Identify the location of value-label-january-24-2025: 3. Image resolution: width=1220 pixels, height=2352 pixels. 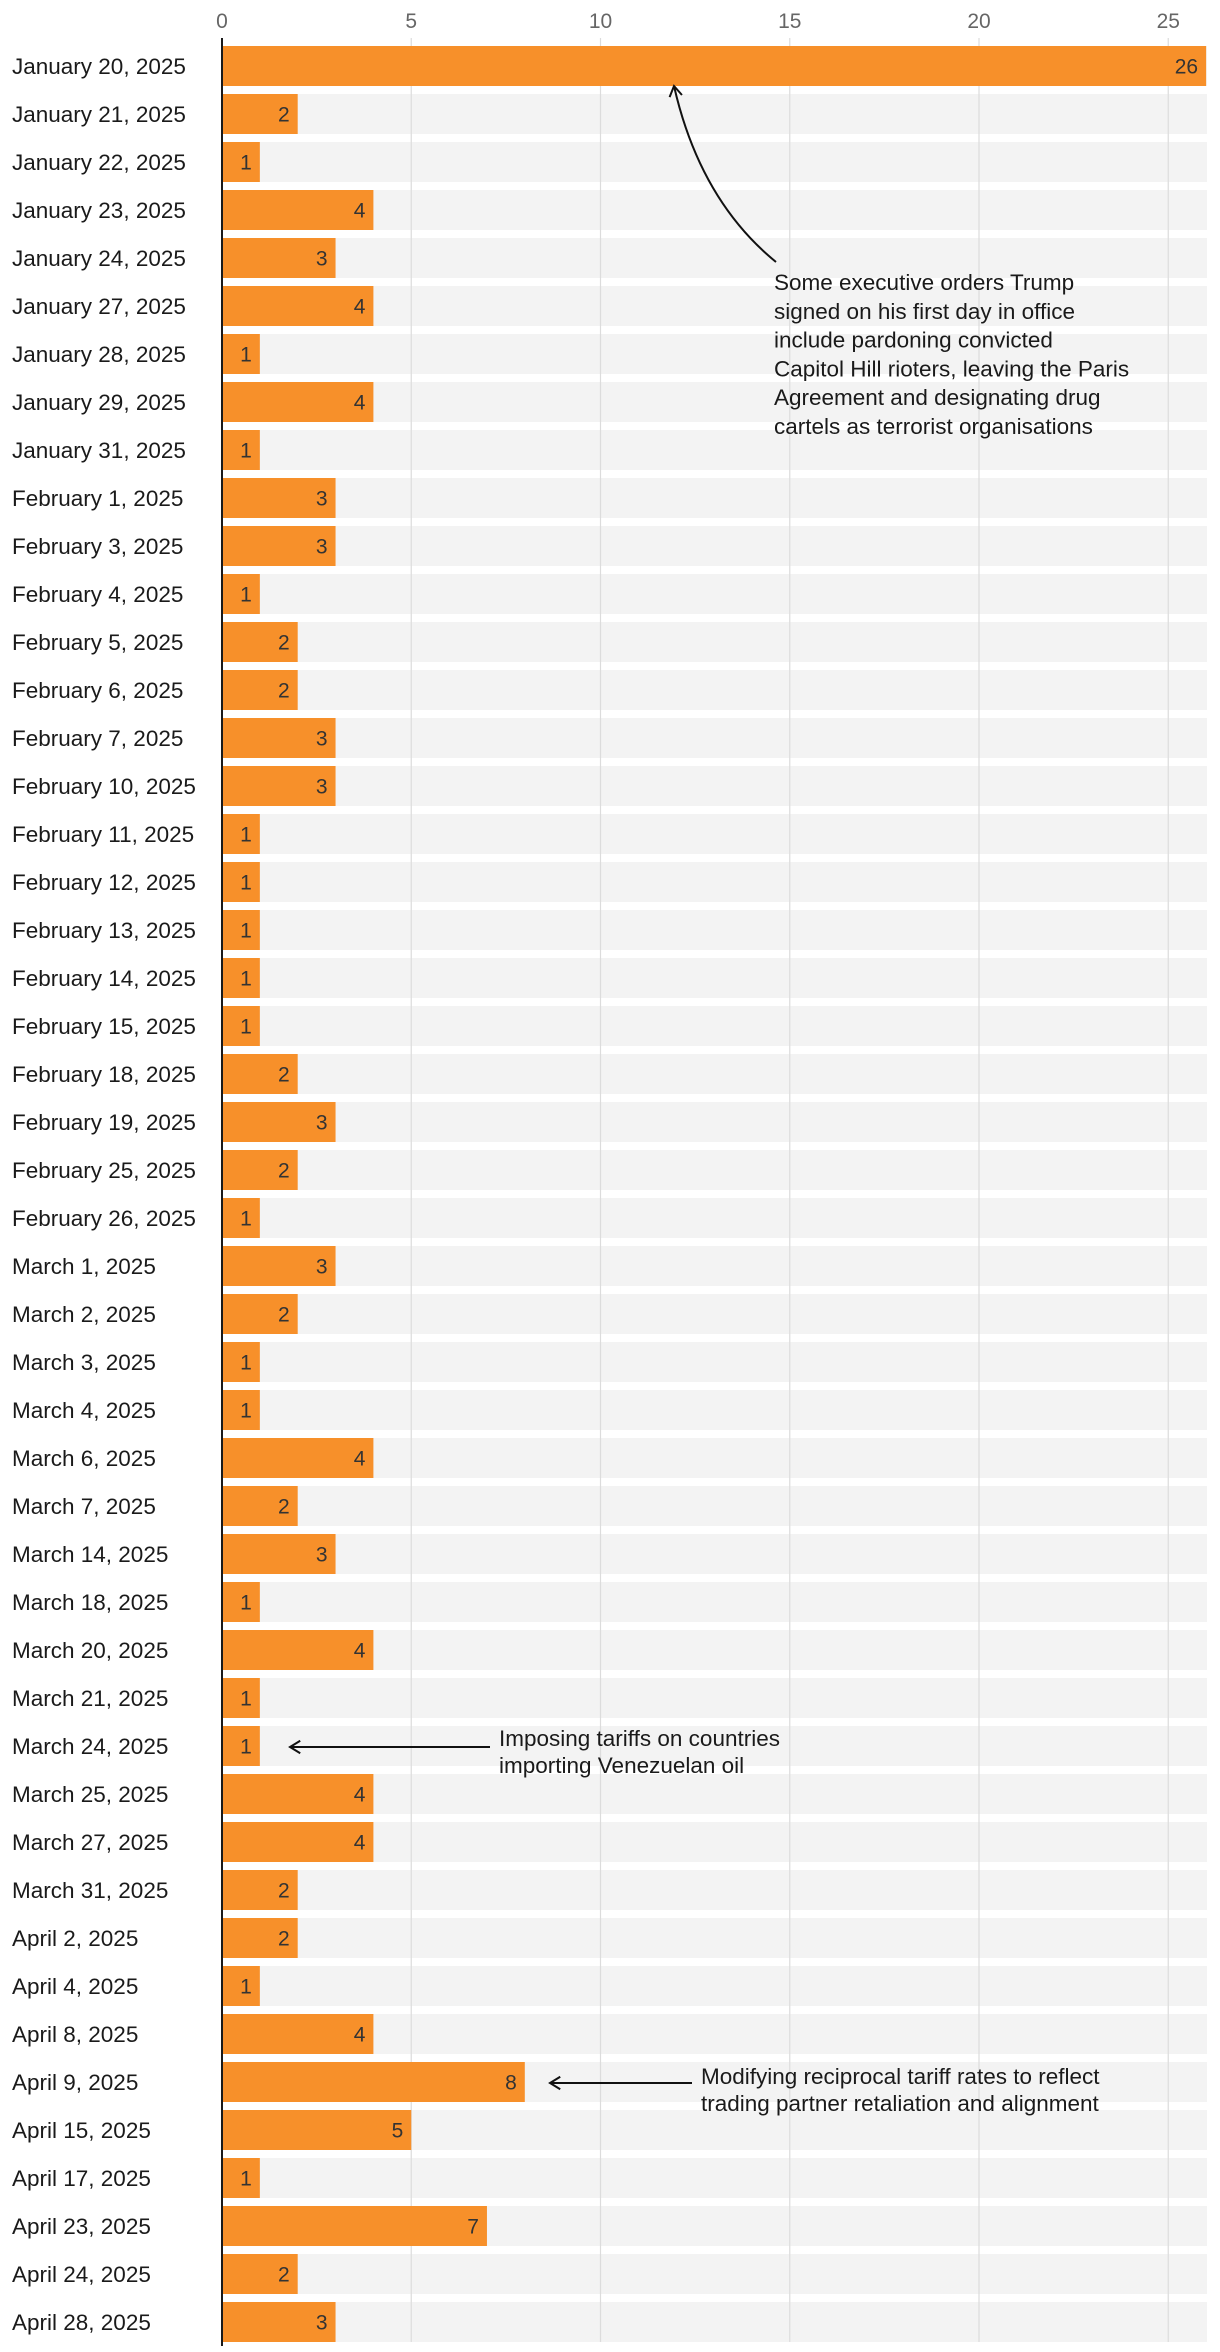
(322, 259).